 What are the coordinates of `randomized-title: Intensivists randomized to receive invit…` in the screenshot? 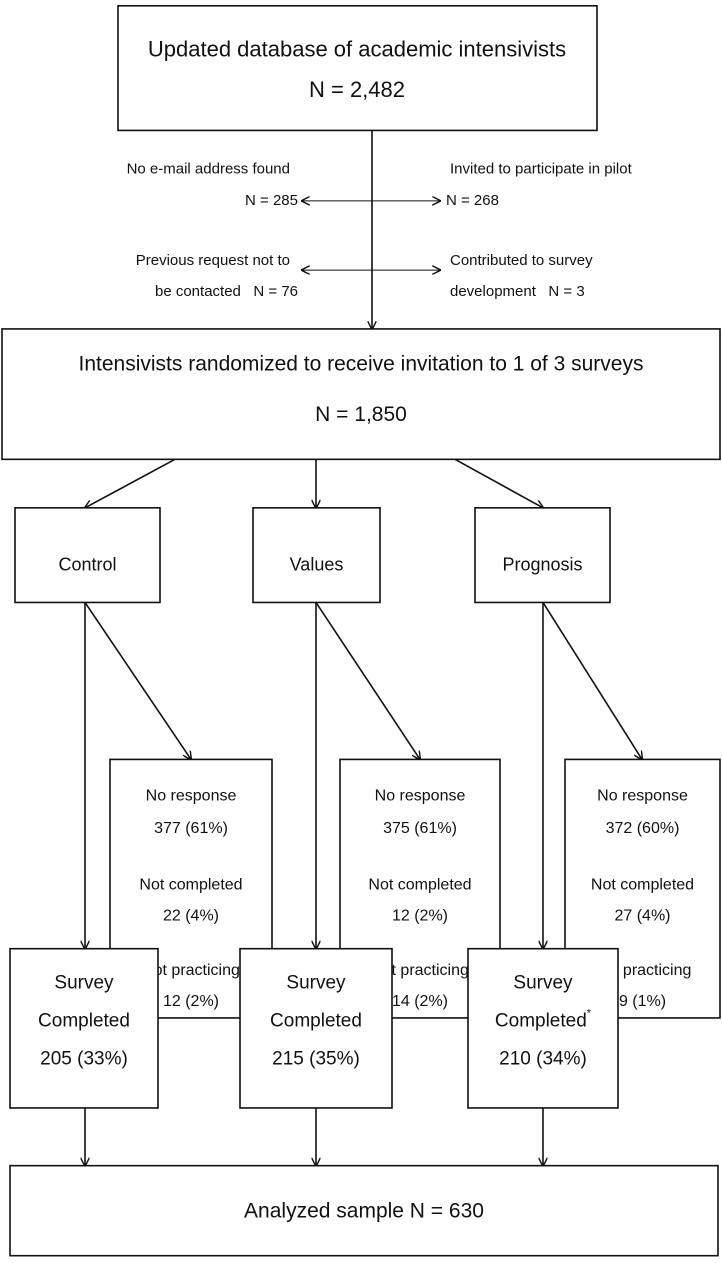 It's located at (361, 363).